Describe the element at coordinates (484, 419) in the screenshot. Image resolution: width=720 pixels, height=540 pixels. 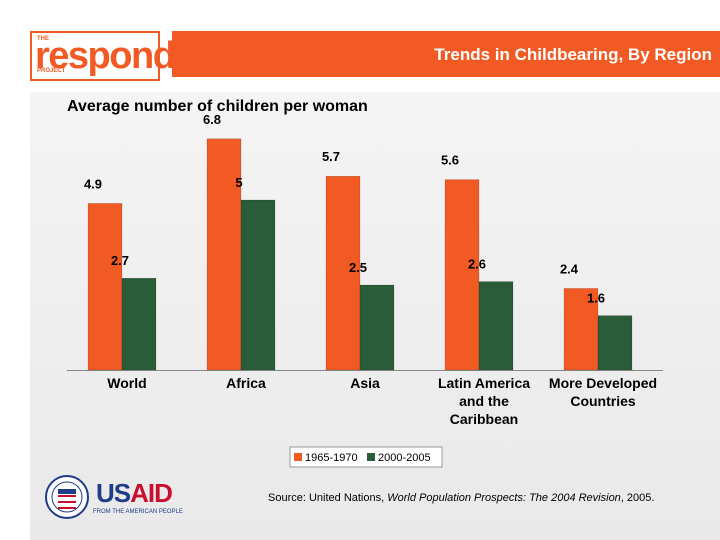
I see `category-label: Caribbean` at that location.